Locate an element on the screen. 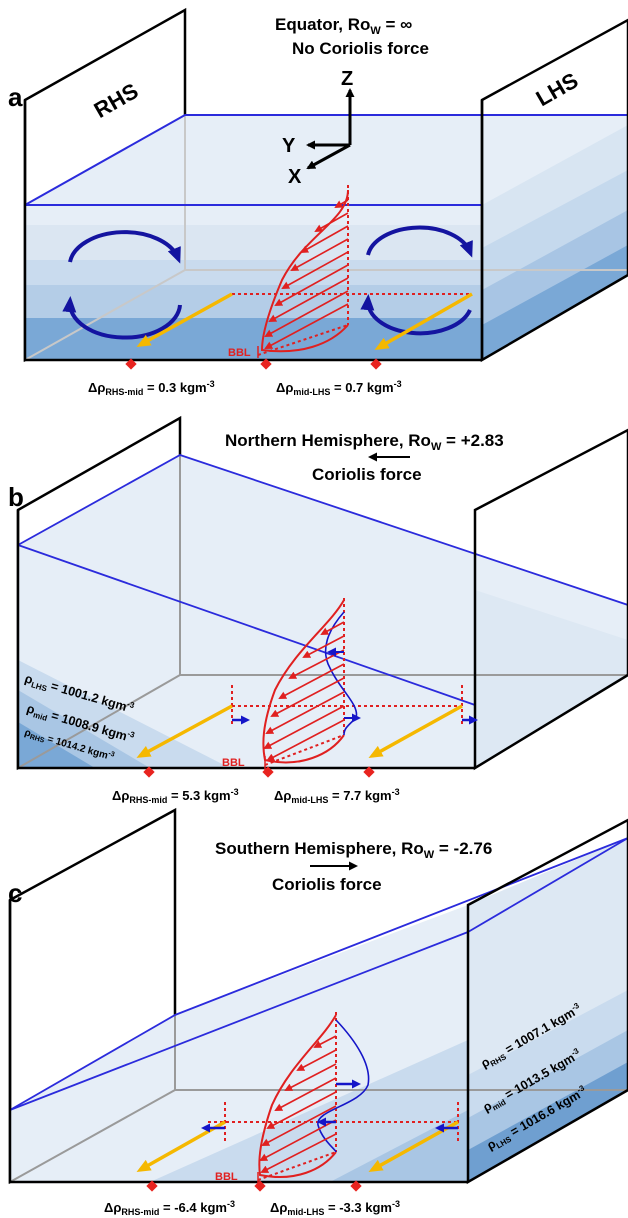 The height and width of the screenshot is (1218, 628). delta-rho-mid-lhs: Δρmid-LHS = 7.7 kgm-3 is located at coordinates (337, 796).